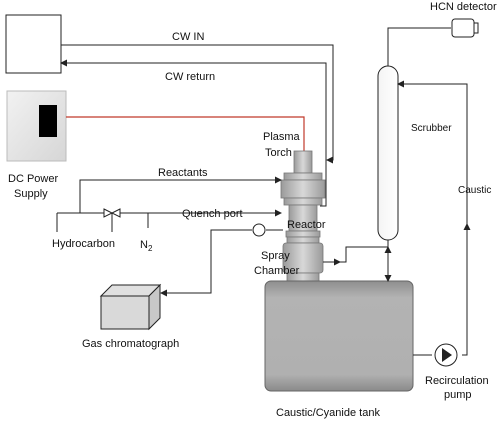 The image size is (500, 428). I want to click on vent-line, so click(419, 46).